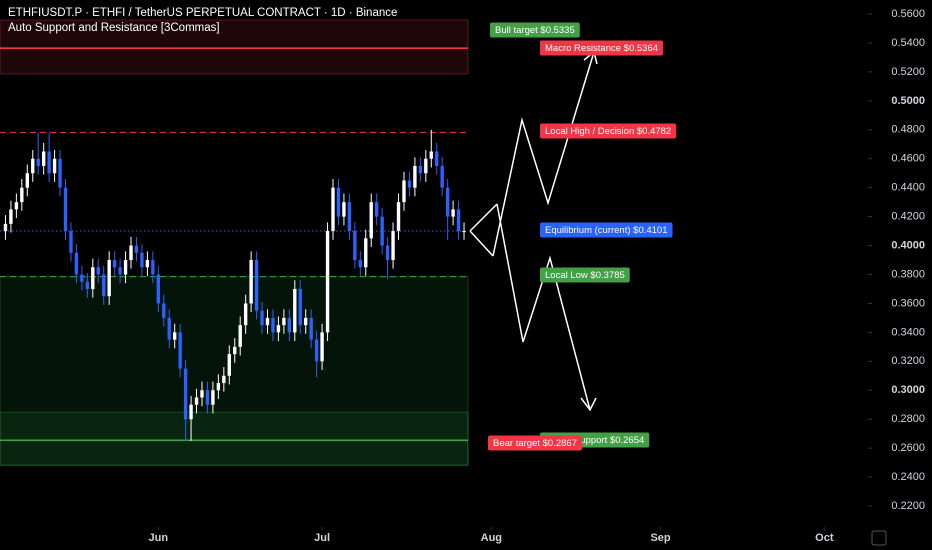  What do you see at coordinates (602, 48) in the screenshot?
I see `level-label: Macro Resistance $0.5364` at bounding box center [602, 48].